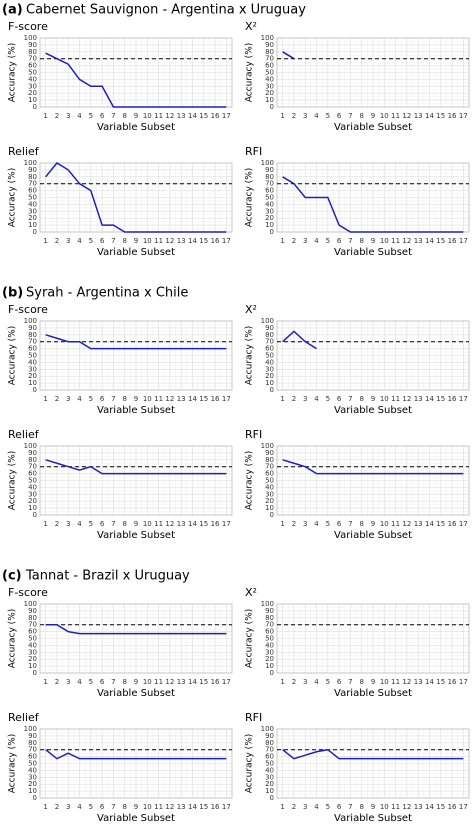 The width and height of the screenshot is (474, 833). I want to click on section-label: (b), so click(12, 293).